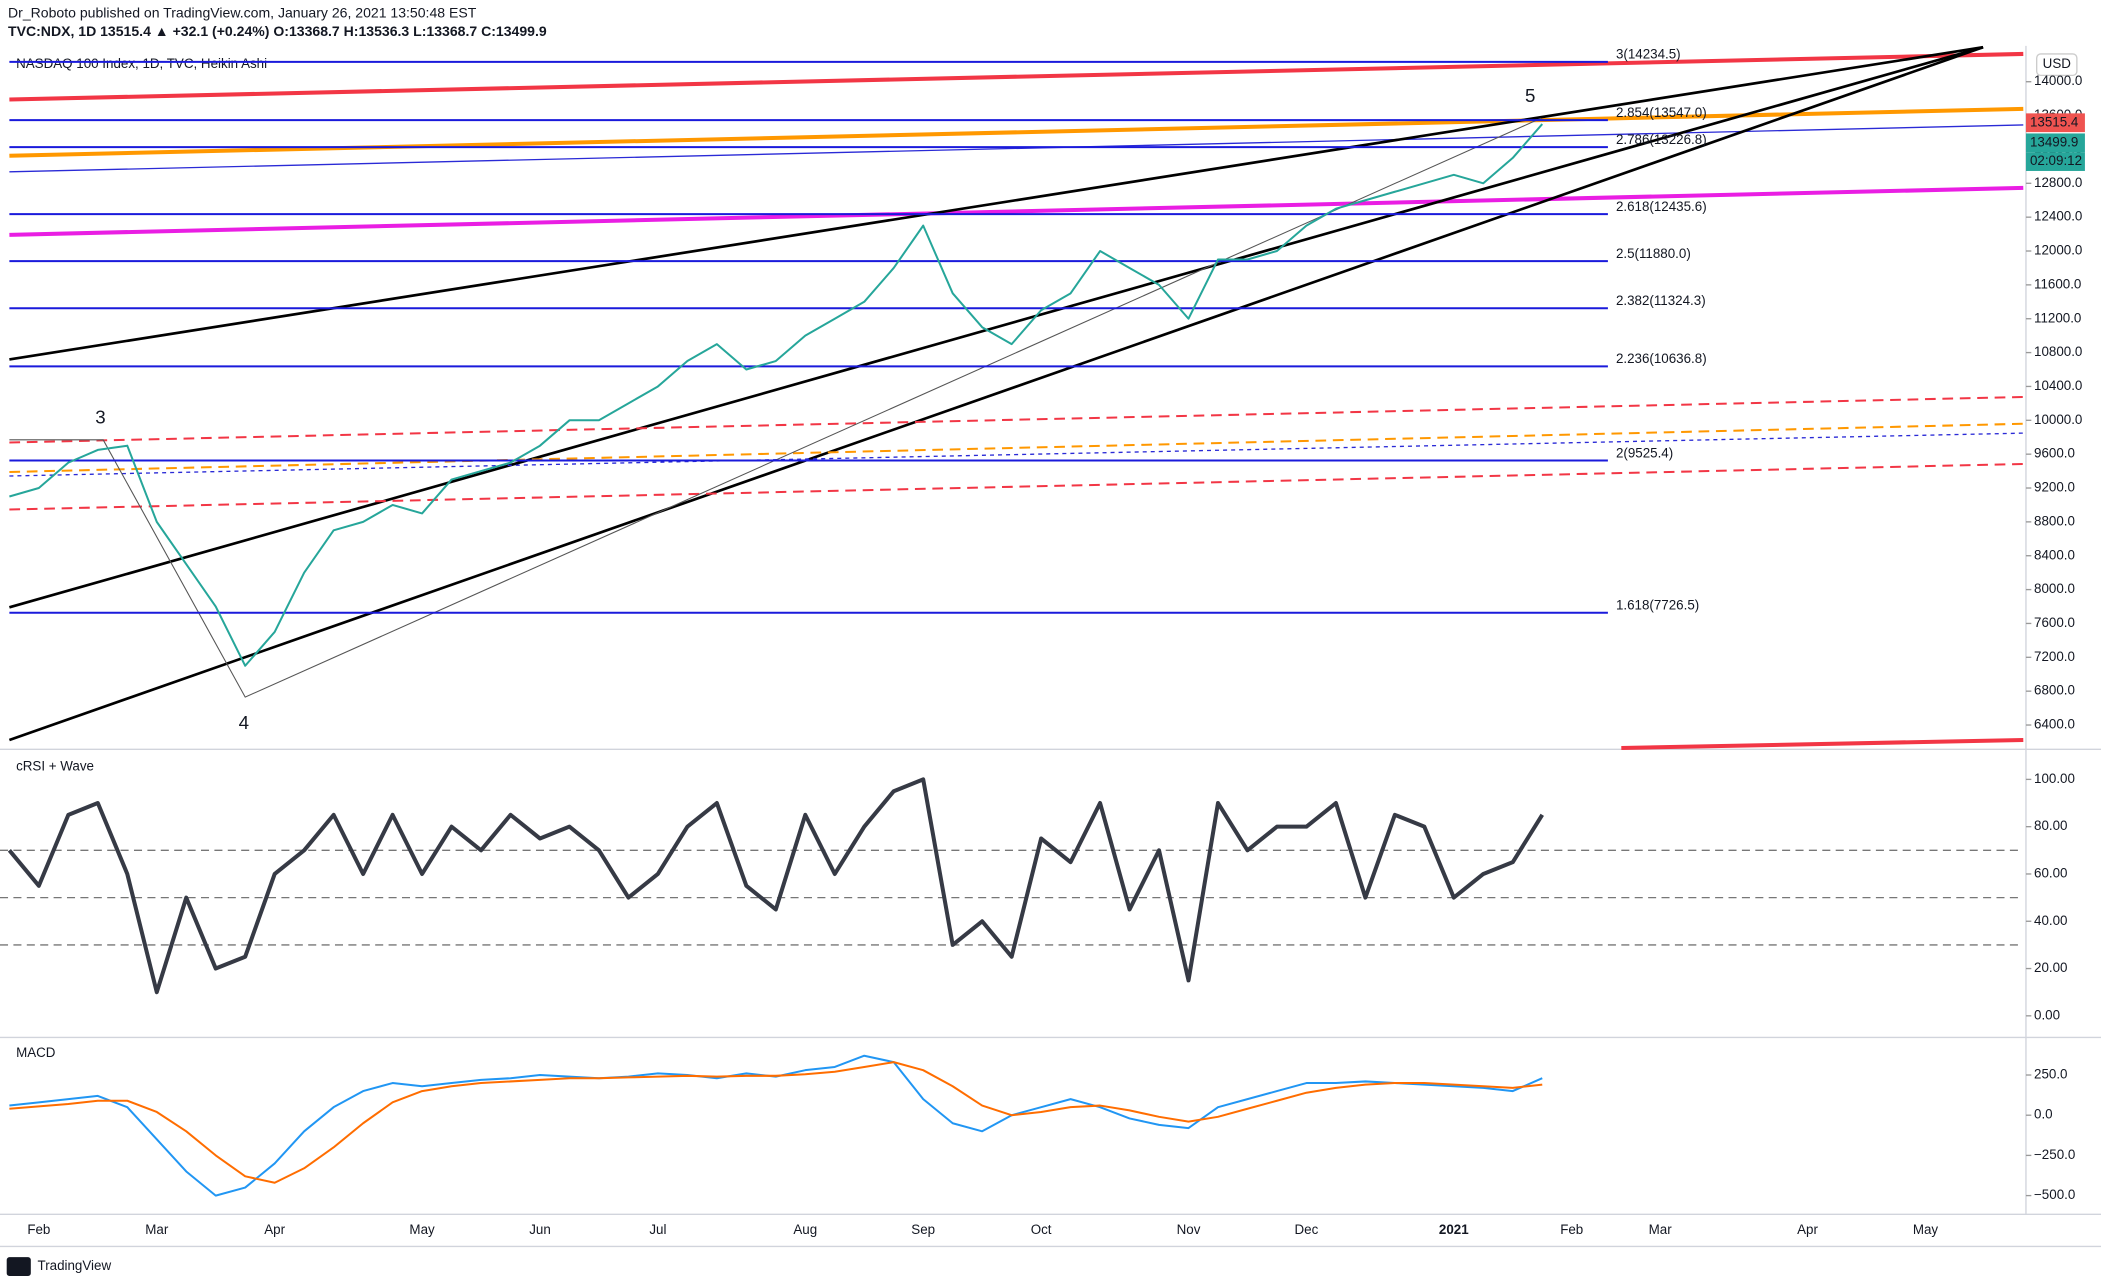 The width and height of the screenshot is (2101, 1287). What do you see at coordinates (923, 1229) in the screenshot?
I see `x-tick-label: Sep` at bounding box center [923, 1229].